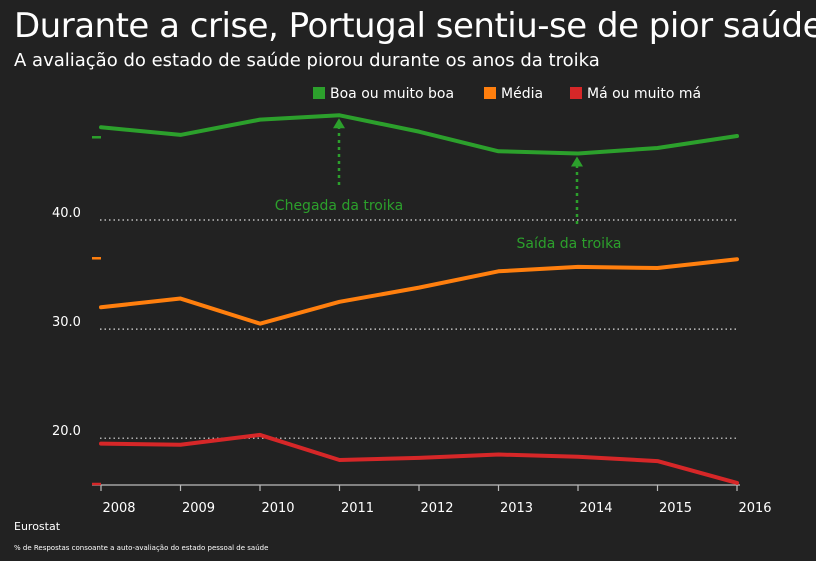 This screenshot has height=561, width=816. Describe the element at coordinates (595, 508) in the screenshot. I see `x-tick-label: 2014` at that location.